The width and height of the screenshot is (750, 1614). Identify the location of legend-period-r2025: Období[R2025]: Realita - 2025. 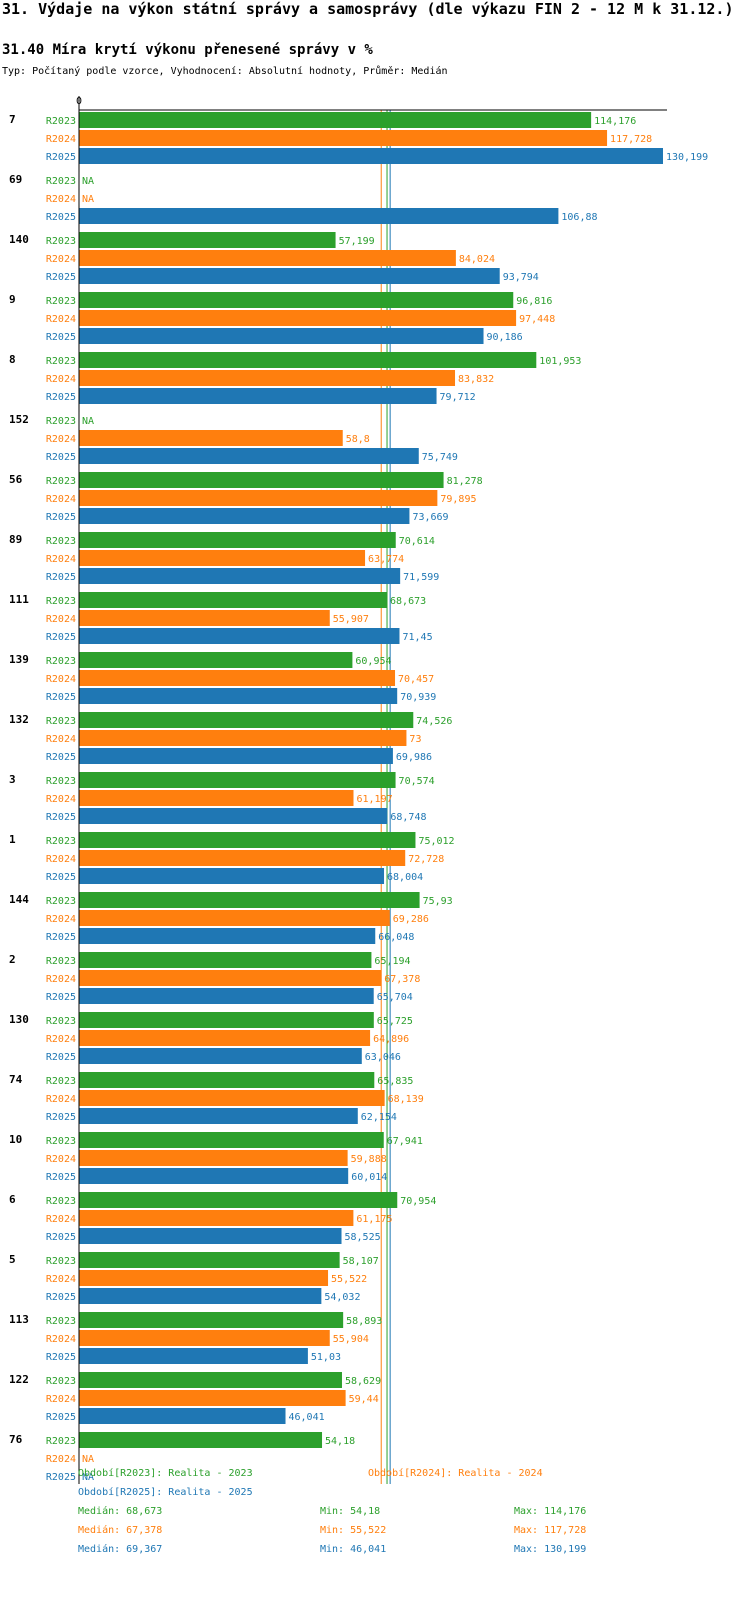
(165, 1492).